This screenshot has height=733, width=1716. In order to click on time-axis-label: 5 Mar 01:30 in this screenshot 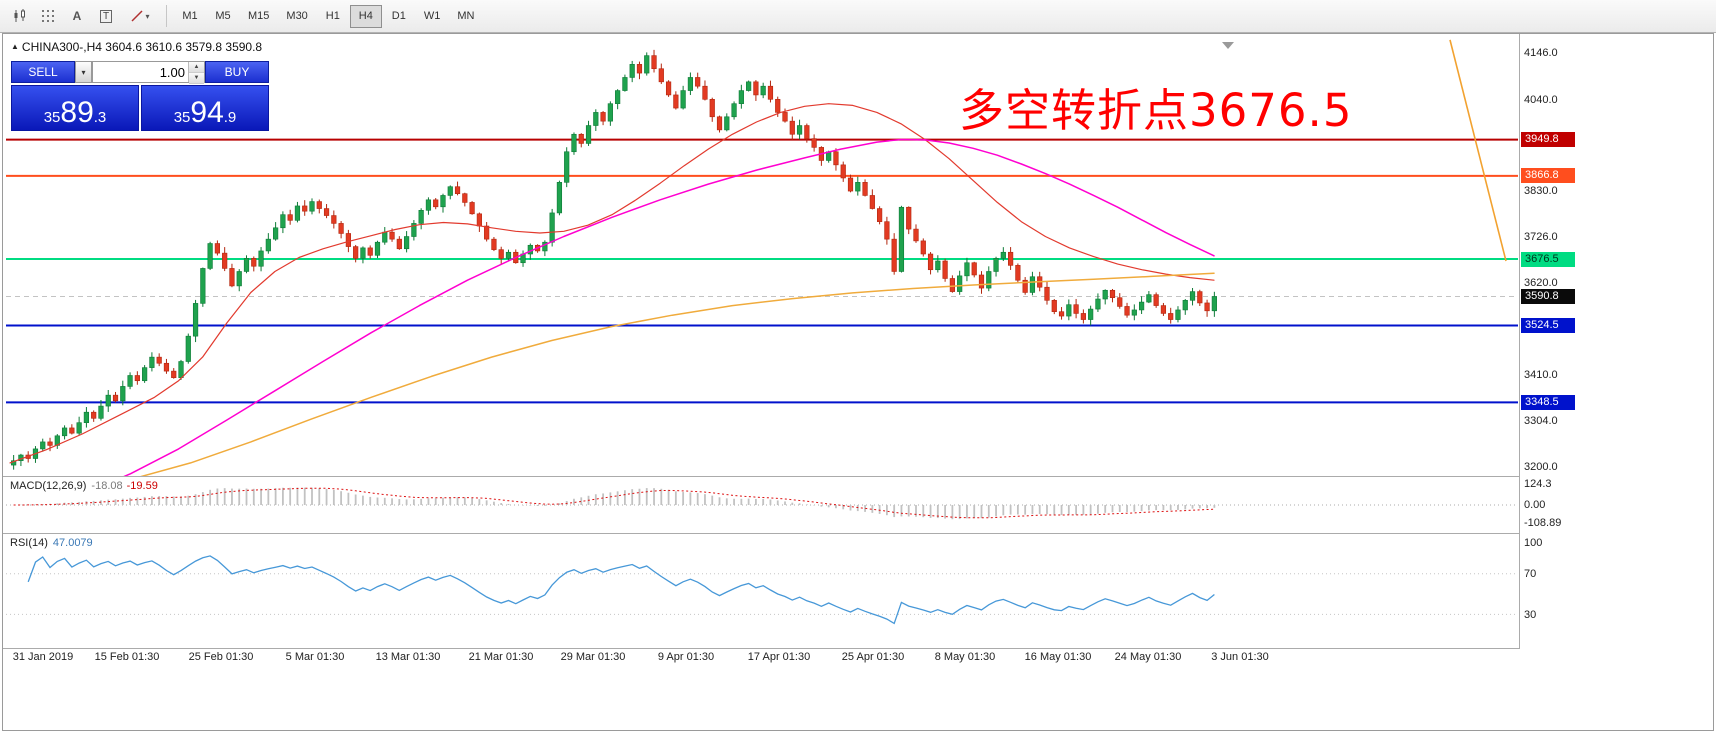, I will do `click(315, 657)`.